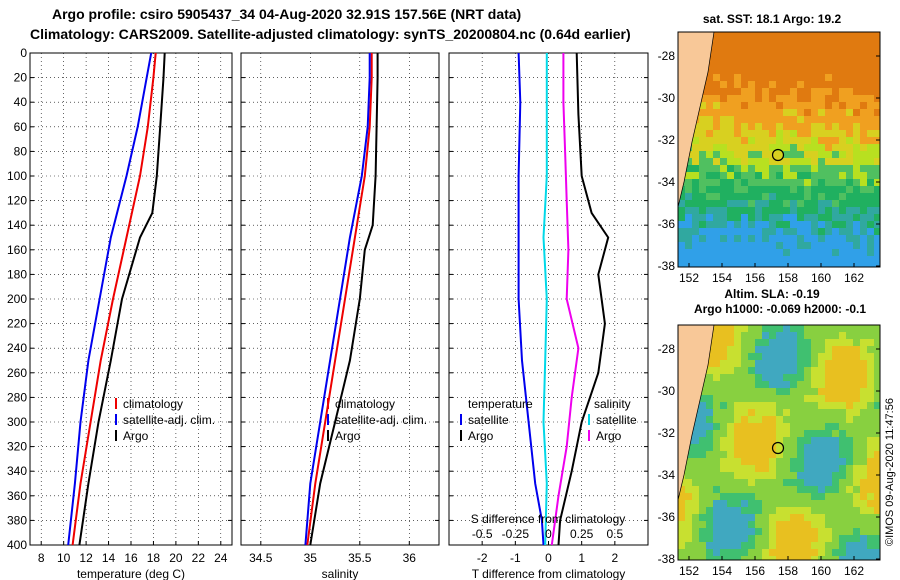 This screenshot has height=580, width=900. What do you see at coordinates (722, 278) in the screenshot?
I see `lon-tick-label: 154` at bounding box center [722, 278].